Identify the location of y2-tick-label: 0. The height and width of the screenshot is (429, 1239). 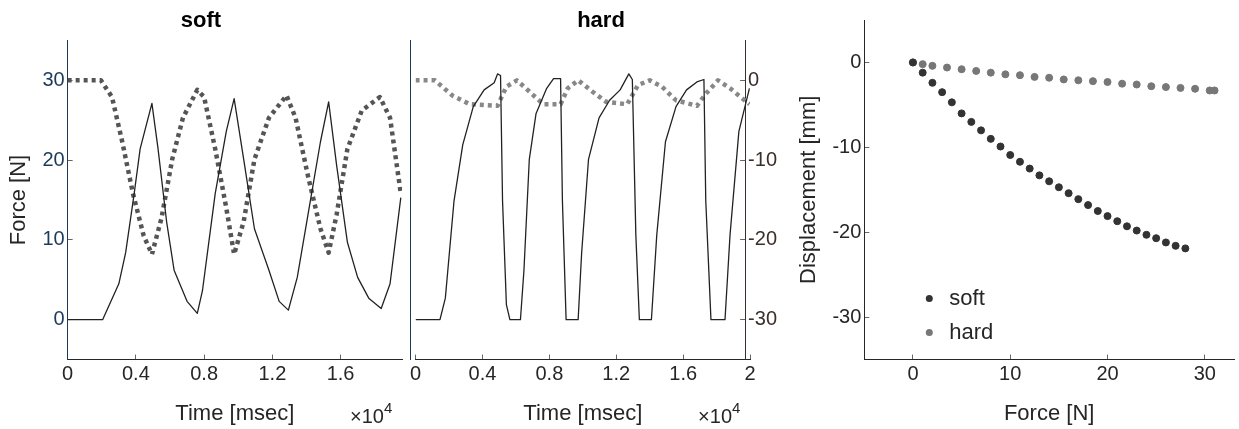
(754, 78).